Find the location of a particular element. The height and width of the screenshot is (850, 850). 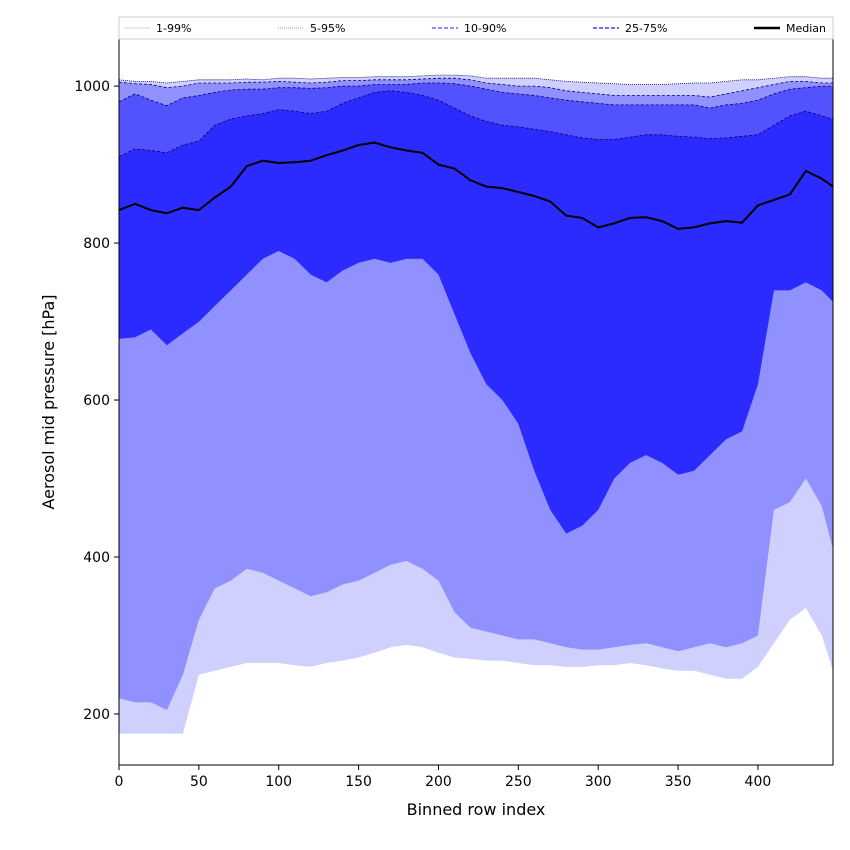

legend-label: 10-90% is located at coordinates (485, 28).